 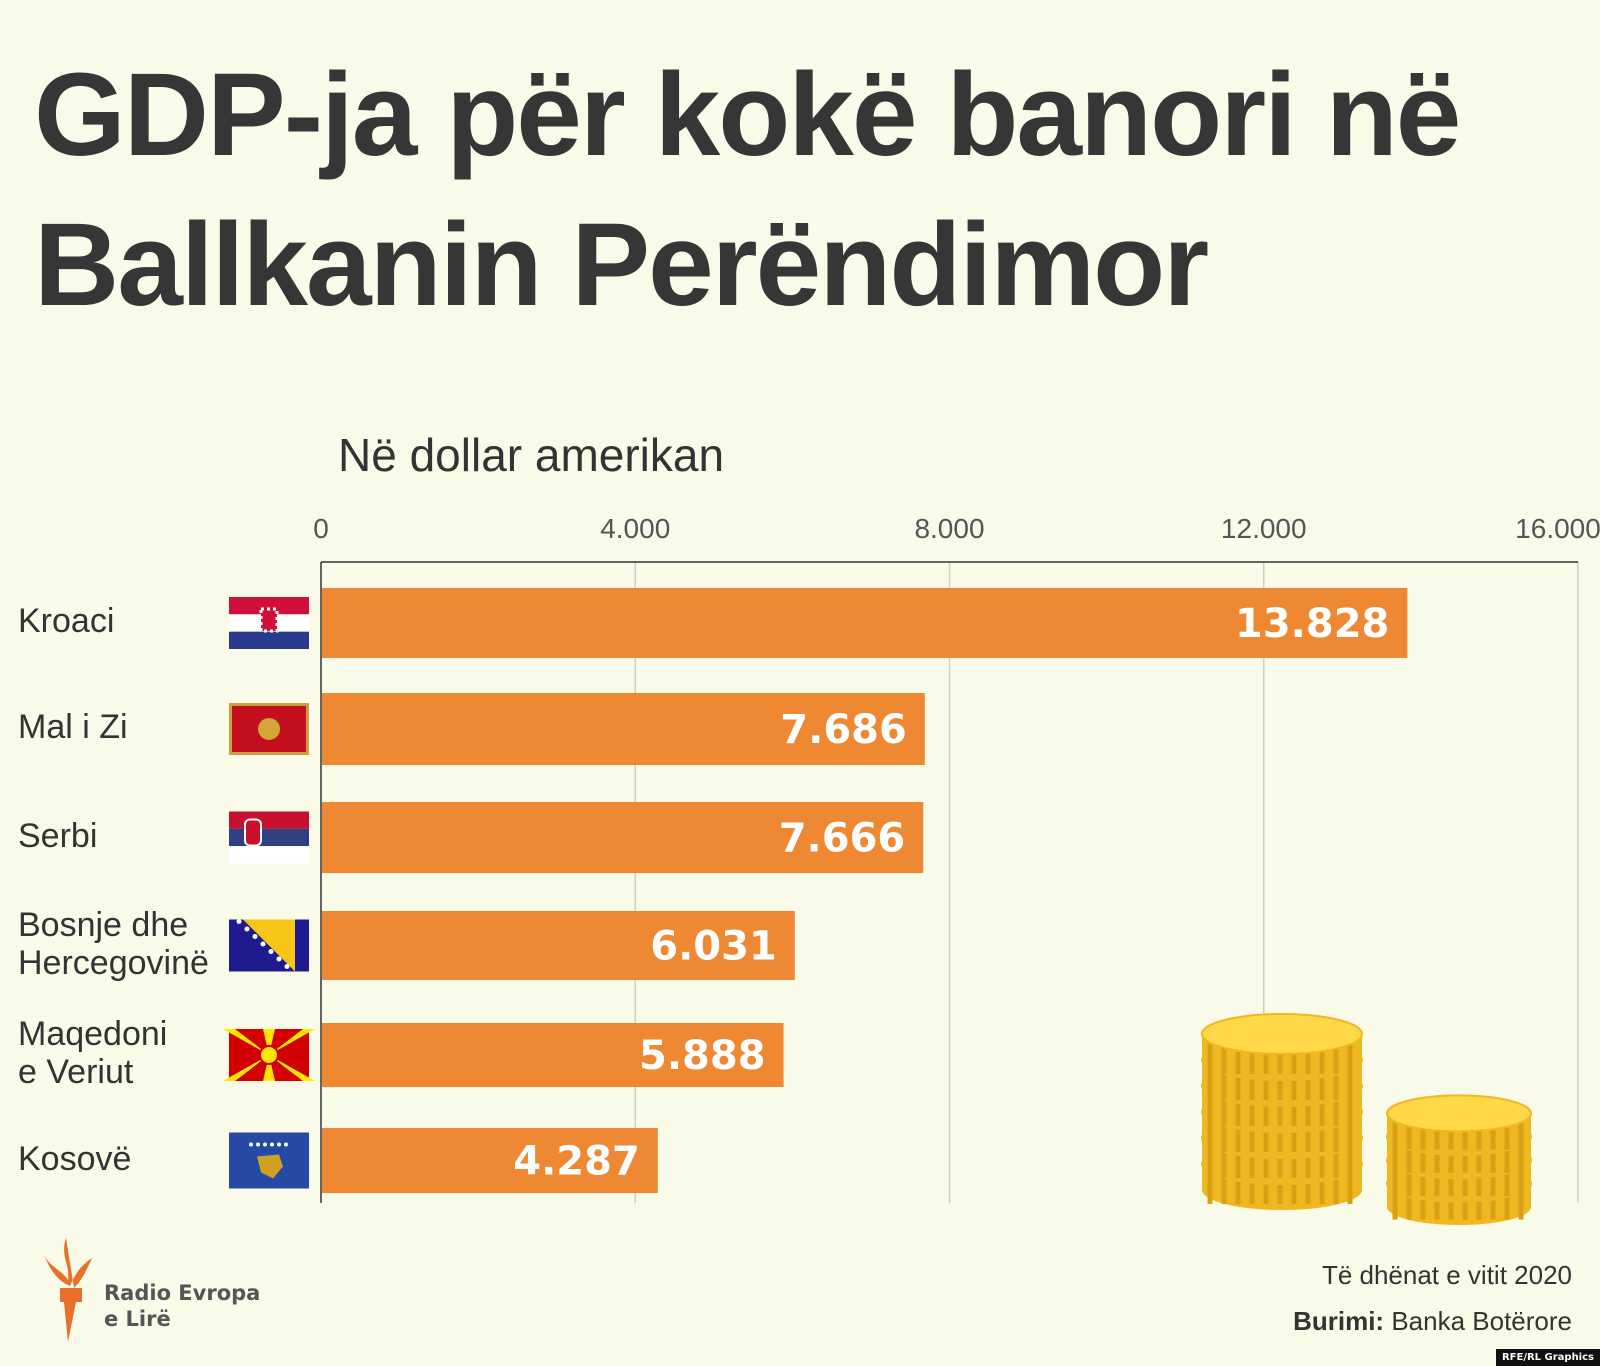 What do you see at coordinates (182, 1306) in the screenshot?
I see `logo-text: Radio Evropa e Lirë` at bounding box center [182, 1306].